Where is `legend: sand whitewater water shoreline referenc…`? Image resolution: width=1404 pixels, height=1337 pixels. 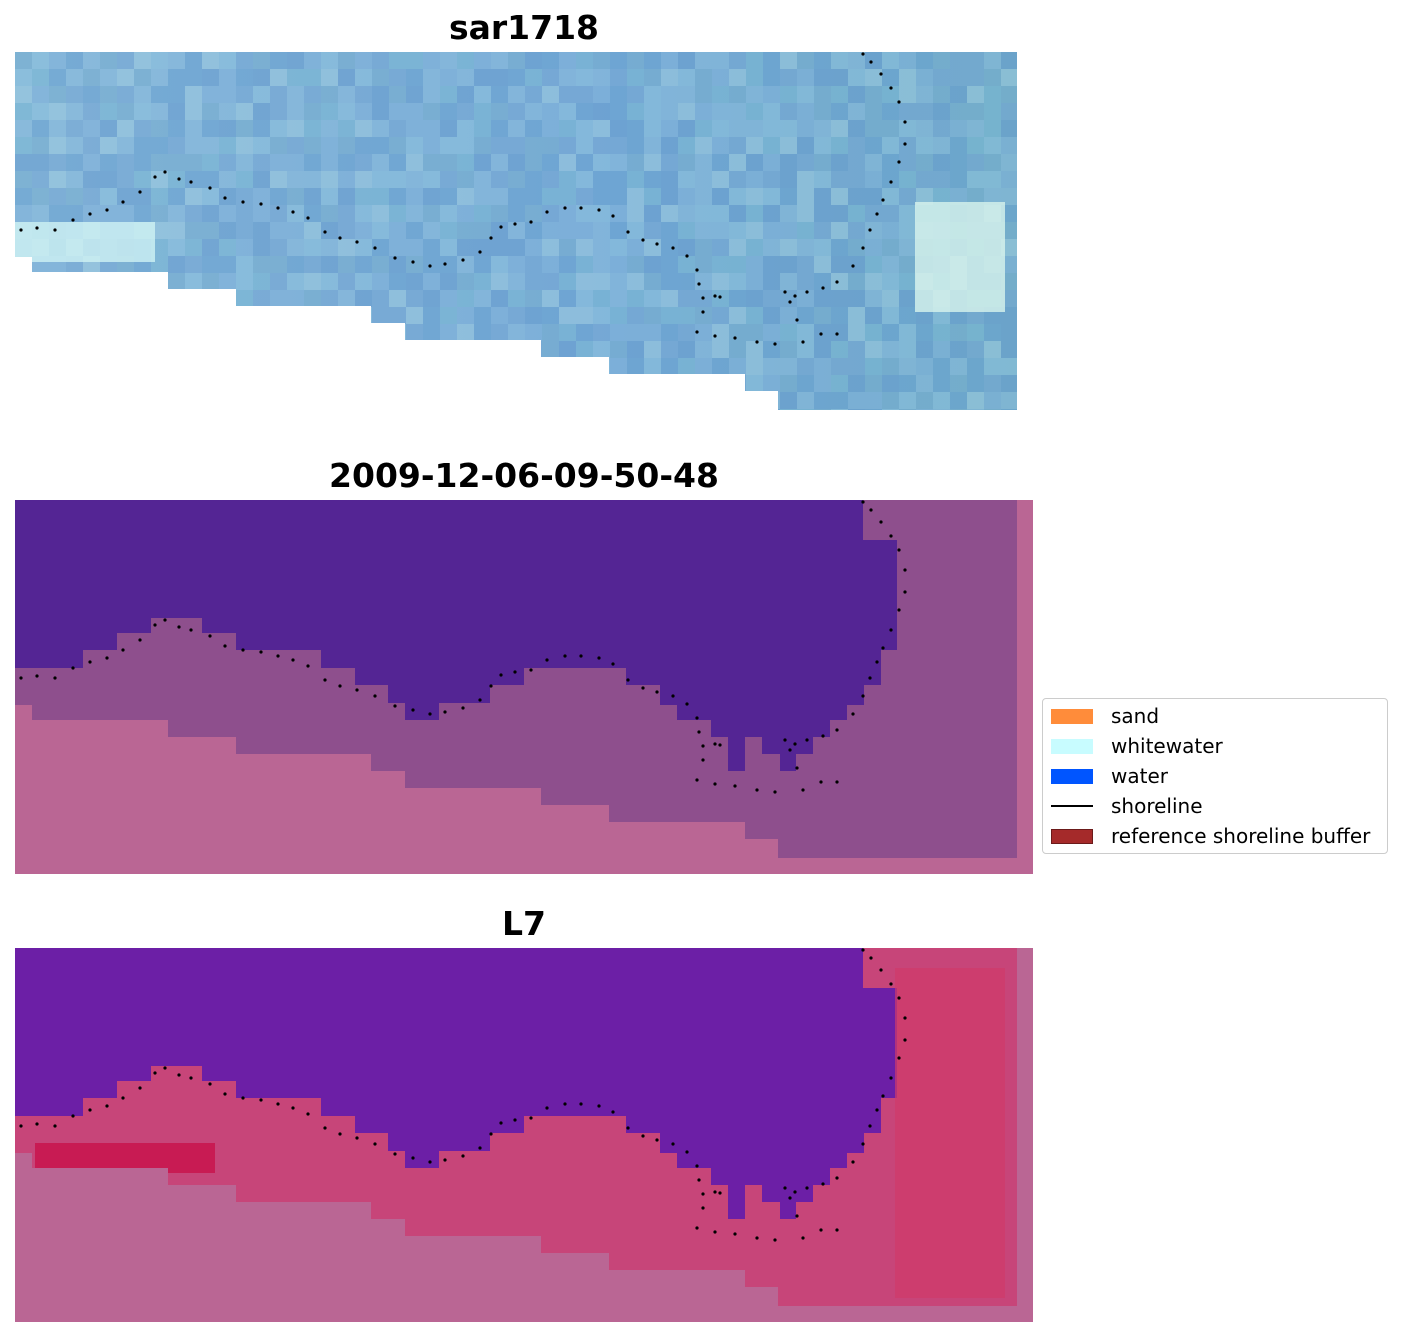
legend: sand whitewater water shoreline referenc… is located at coordinates (1215, 776).